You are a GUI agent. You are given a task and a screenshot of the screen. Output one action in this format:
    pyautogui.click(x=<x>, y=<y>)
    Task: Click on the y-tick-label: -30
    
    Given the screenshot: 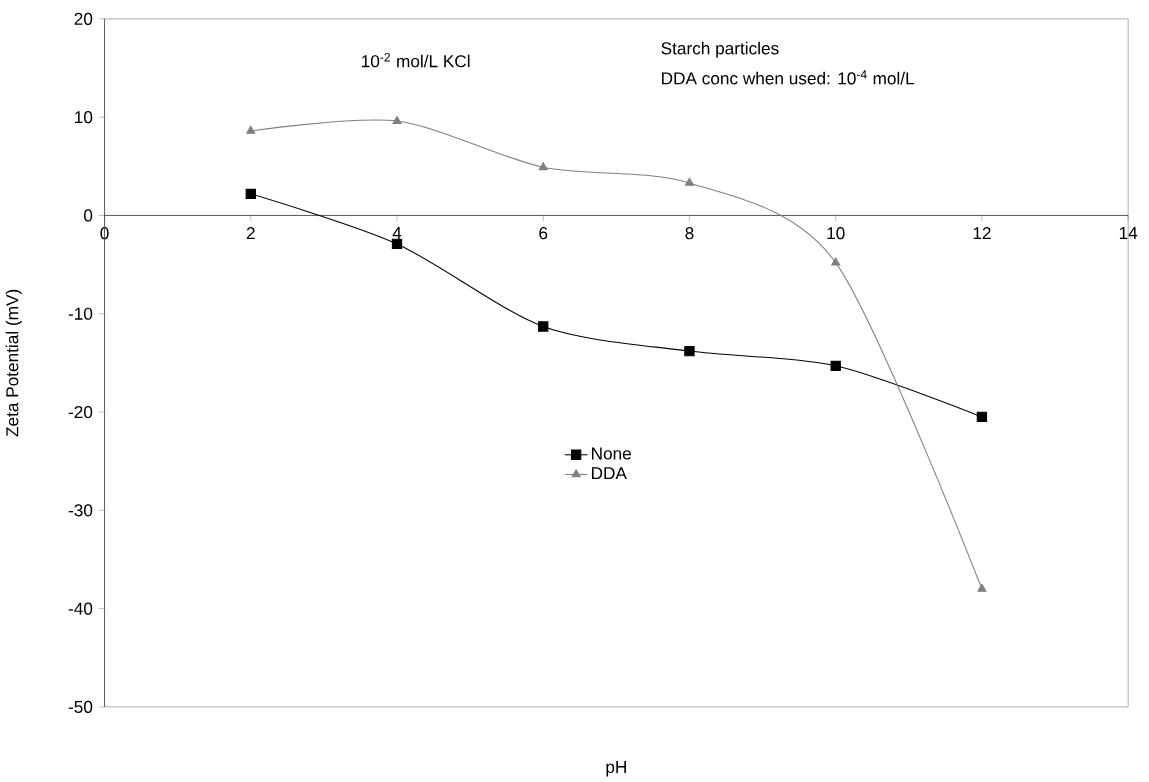 What is the action you would take?
    pyautogui.click(x=80, y=510)
    